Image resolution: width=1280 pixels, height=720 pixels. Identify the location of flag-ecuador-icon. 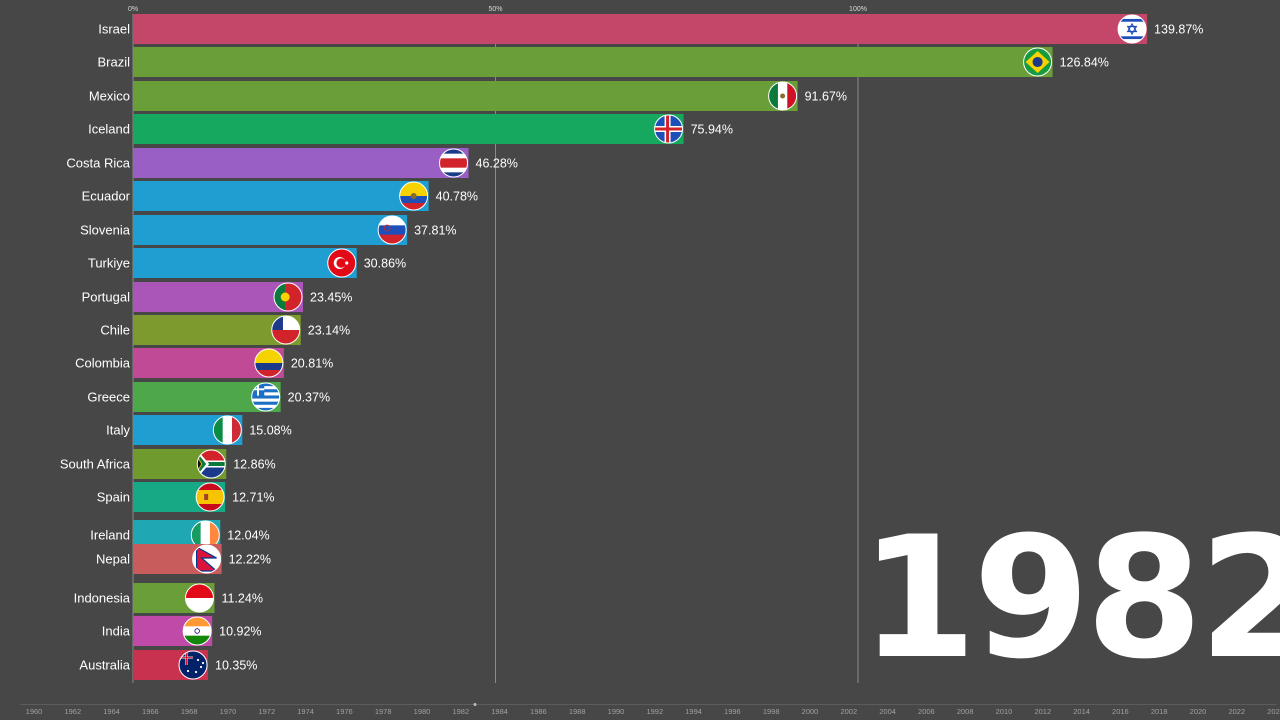
(414, 196).